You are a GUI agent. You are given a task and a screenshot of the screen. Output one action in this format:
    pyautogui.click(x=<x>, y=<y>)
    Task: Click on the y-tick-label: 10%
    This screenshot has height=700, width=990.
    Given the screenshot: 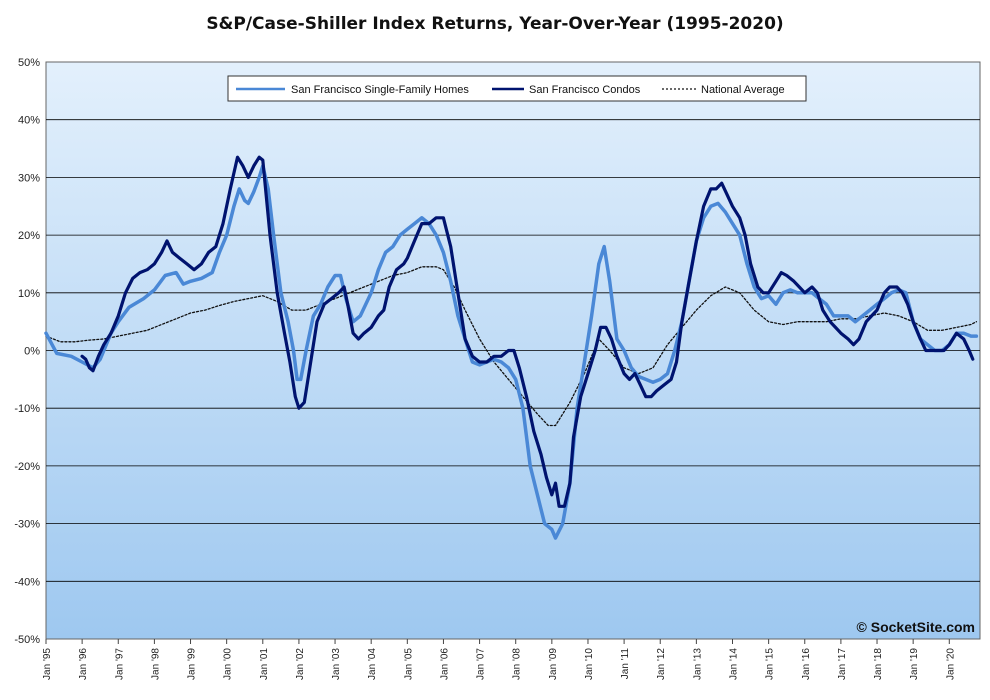 What is the action you would take?
    pyautogui.click(x=29, y=294)
    